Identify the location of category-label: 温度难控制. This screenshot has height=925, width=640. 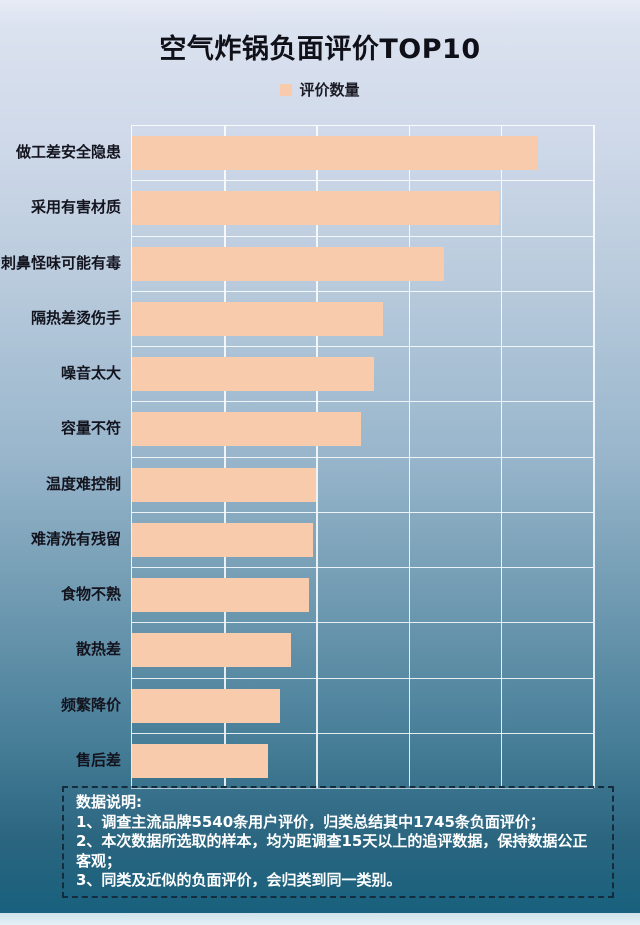
(83, 483).